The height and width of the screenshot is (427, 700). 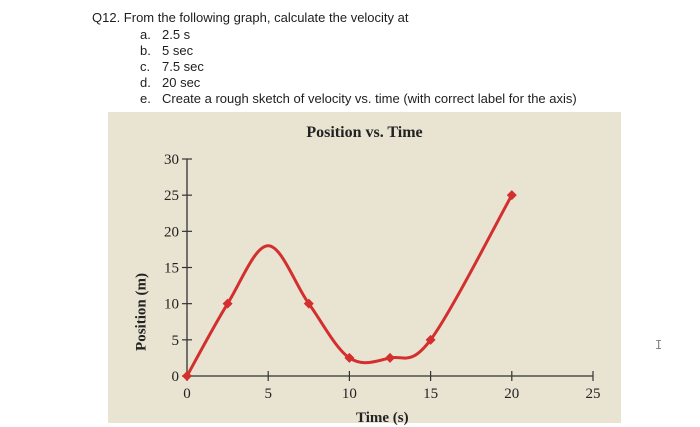 I want to click on option-d: d. 20 sec, so click(x=358, y=83).